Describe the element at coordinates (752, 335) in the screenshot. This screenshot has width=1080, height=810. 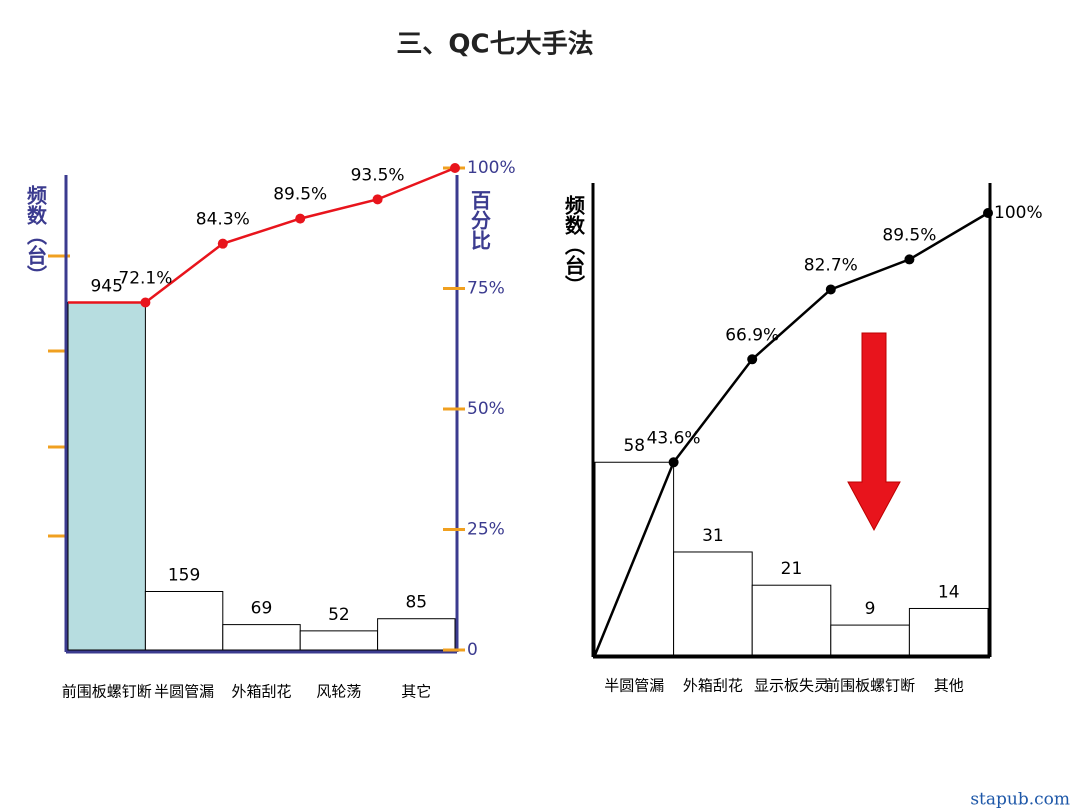
I see `line-value-label: 66.9%` at that location.